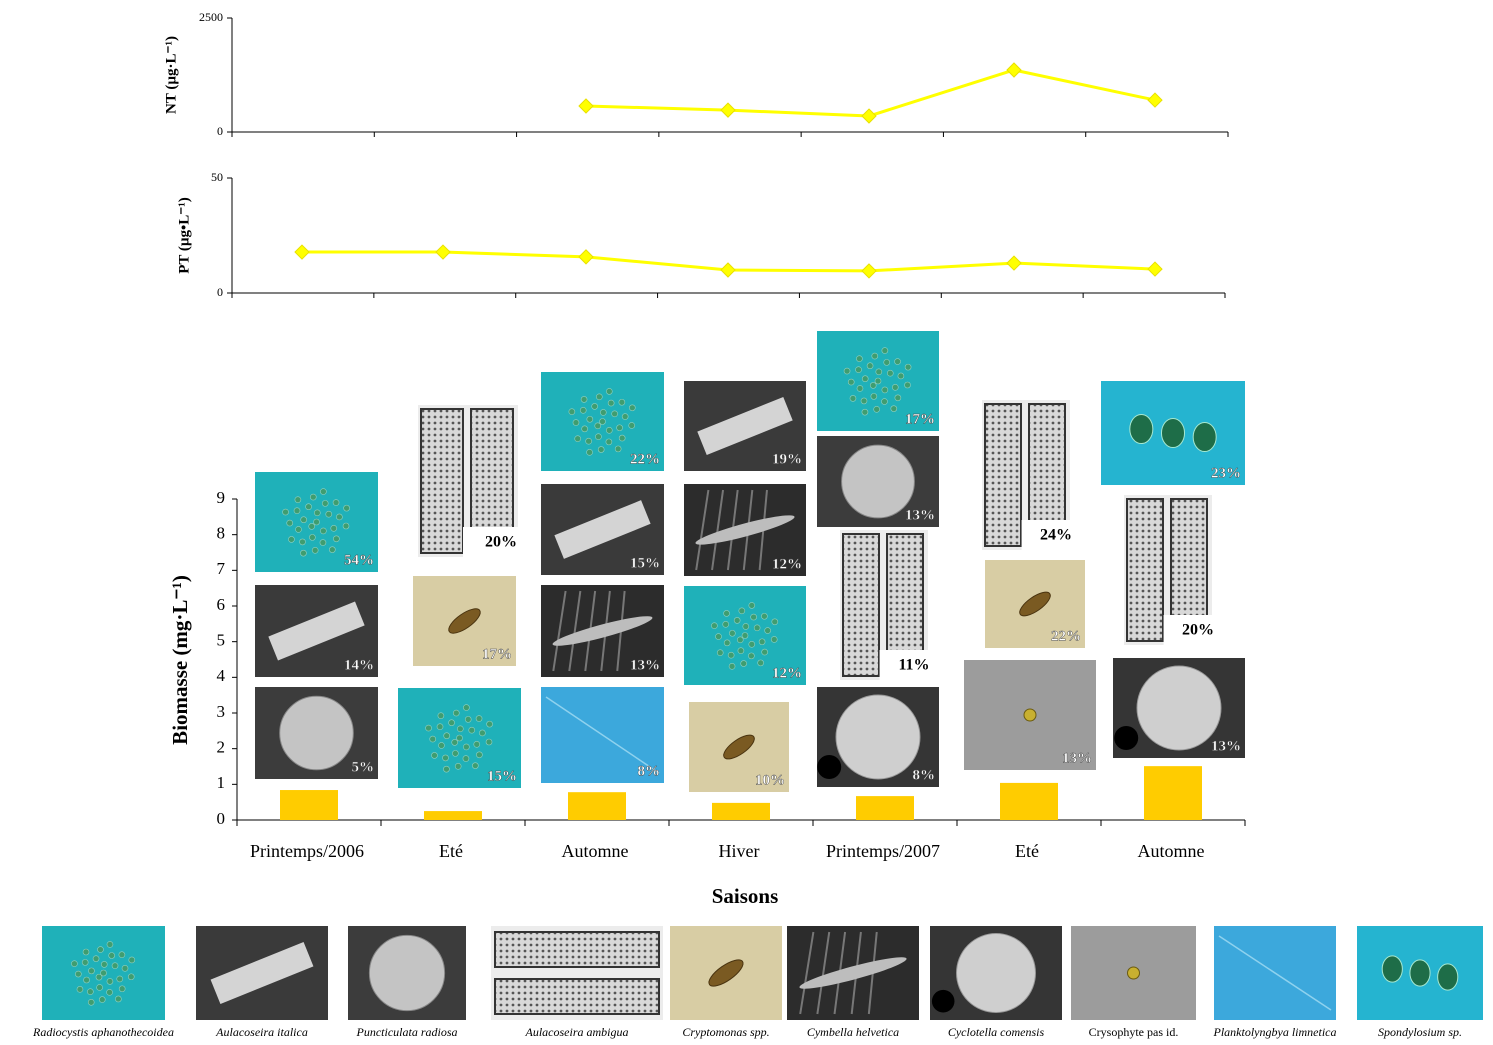 This screenshot has width=1493, height=1045. Describe the element at coordinates (103, 1032) in the screenshot. I see `species-name: Radiocystis aphanothecoidea` at that location.